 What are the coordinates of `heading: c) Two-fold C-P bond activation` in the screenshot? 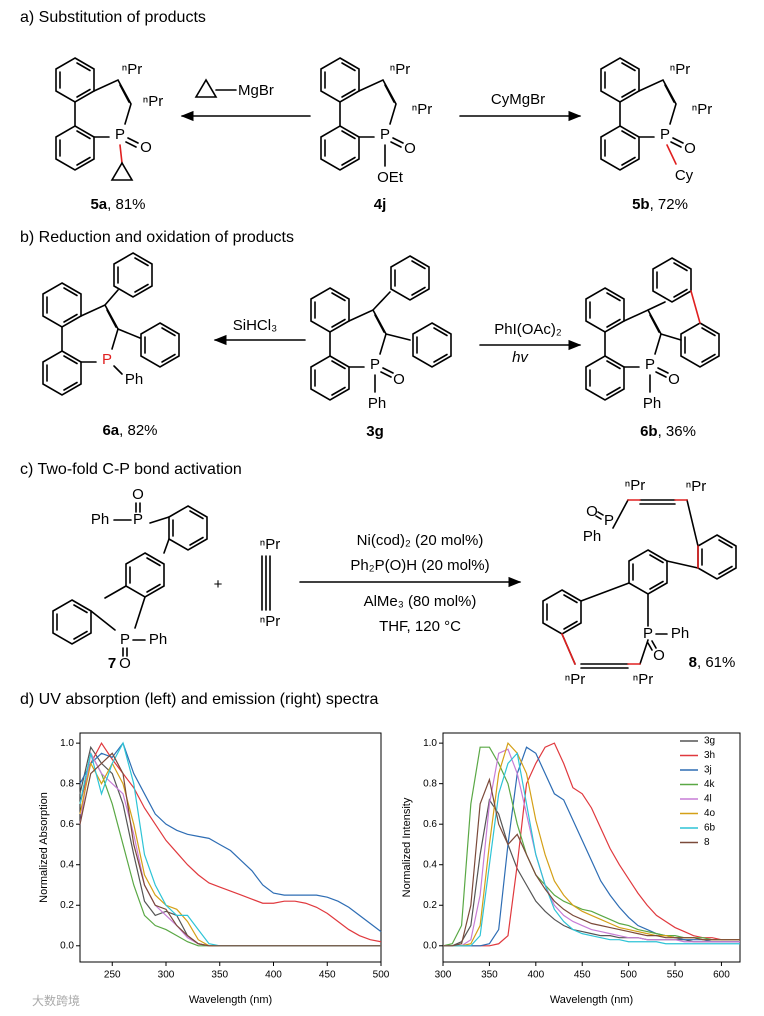 It's located at (131, 469).